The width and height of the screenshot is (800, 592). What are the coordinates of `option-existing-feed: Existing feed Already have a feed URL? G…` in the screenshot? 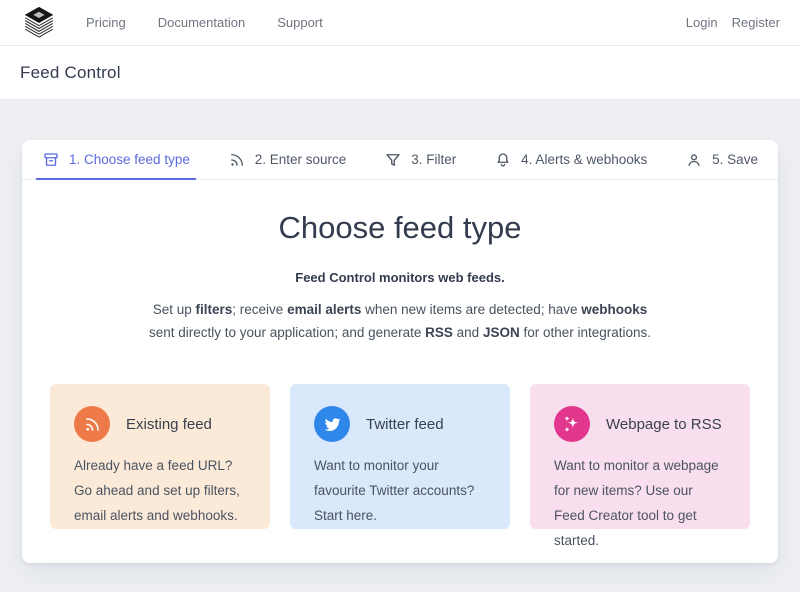 It's located at (160, 457).